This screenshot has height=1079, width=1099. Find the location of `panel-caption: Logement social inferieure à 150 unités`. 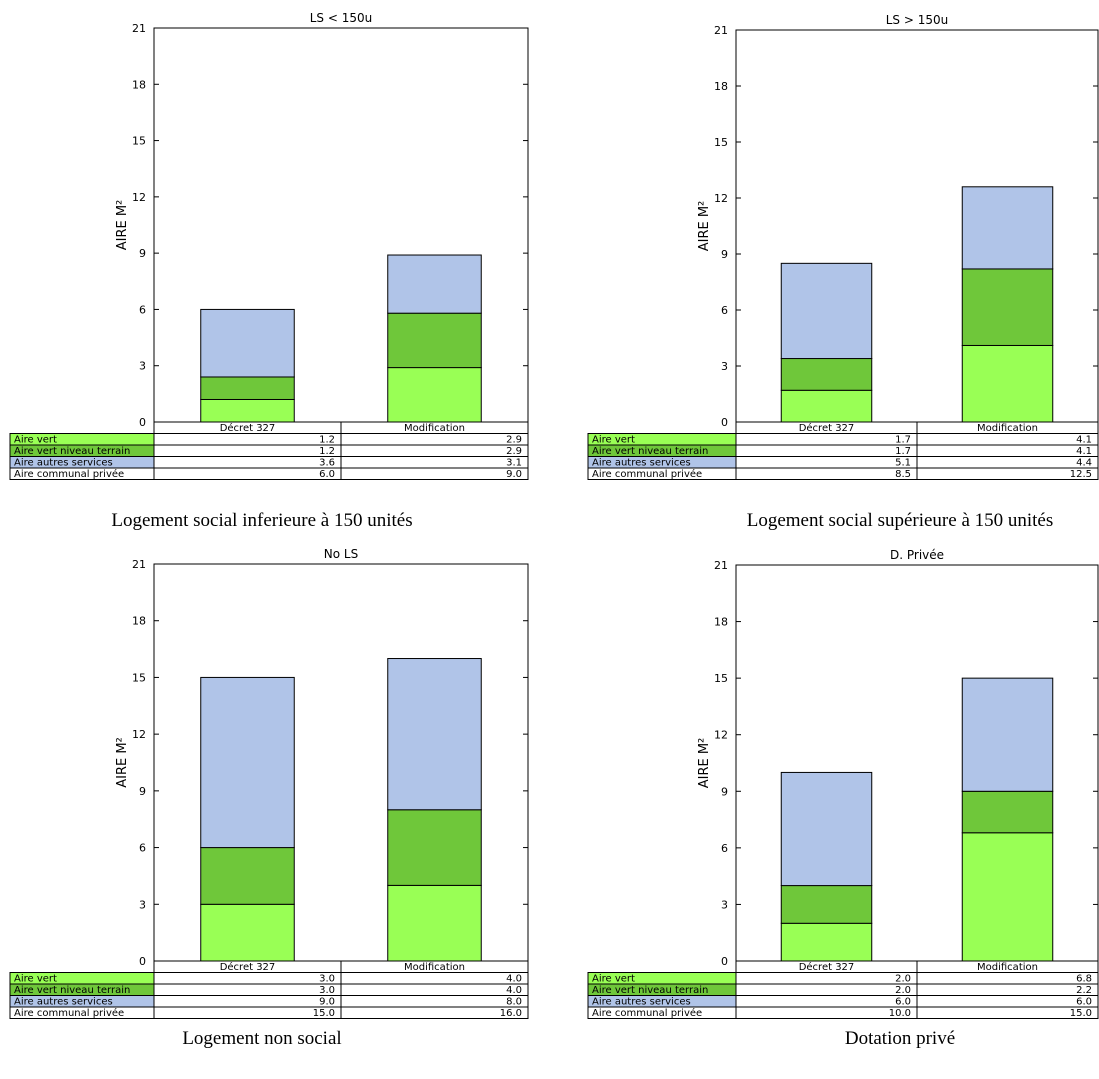

panel-caption: Logement social inferieure à 150 unités is located at coordinates (261, 520).